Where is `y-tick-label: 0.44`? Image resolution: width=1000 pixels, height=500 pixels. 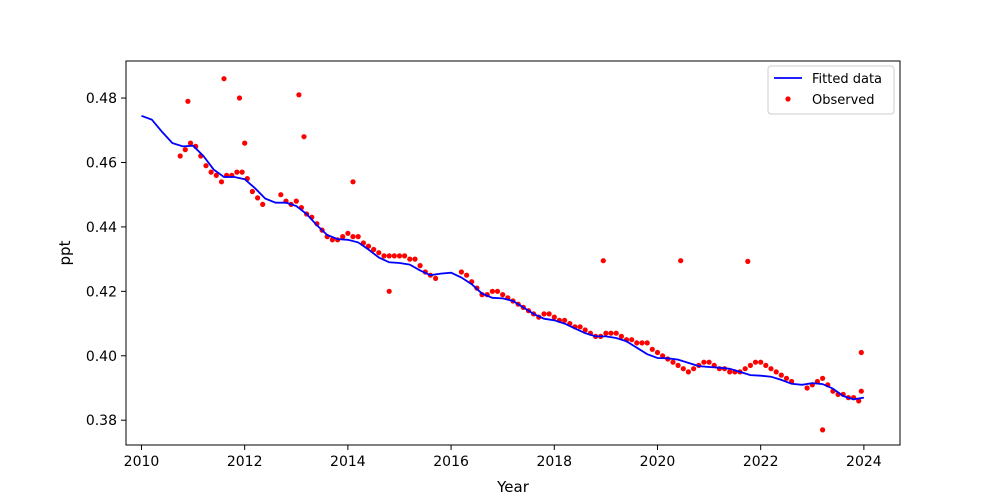
y-tick-label: 0.44 is located at coordinates (101, 228).